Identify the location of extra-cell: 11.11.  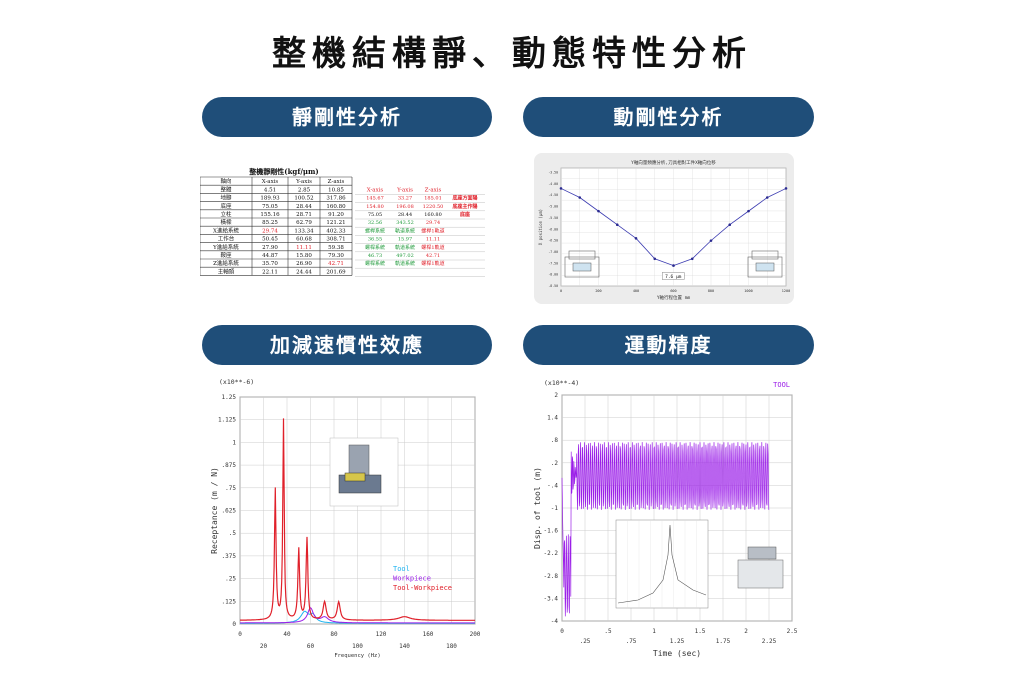
(433, 240).